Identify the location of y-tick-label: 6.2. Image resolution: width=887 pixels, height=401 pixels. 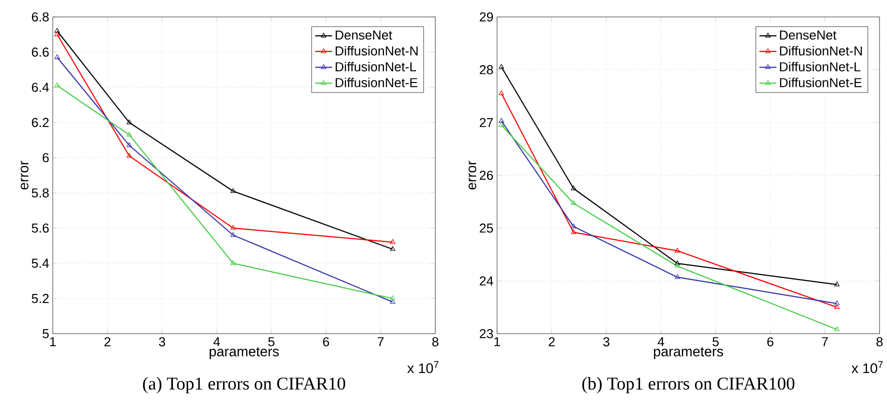
(40, 122).